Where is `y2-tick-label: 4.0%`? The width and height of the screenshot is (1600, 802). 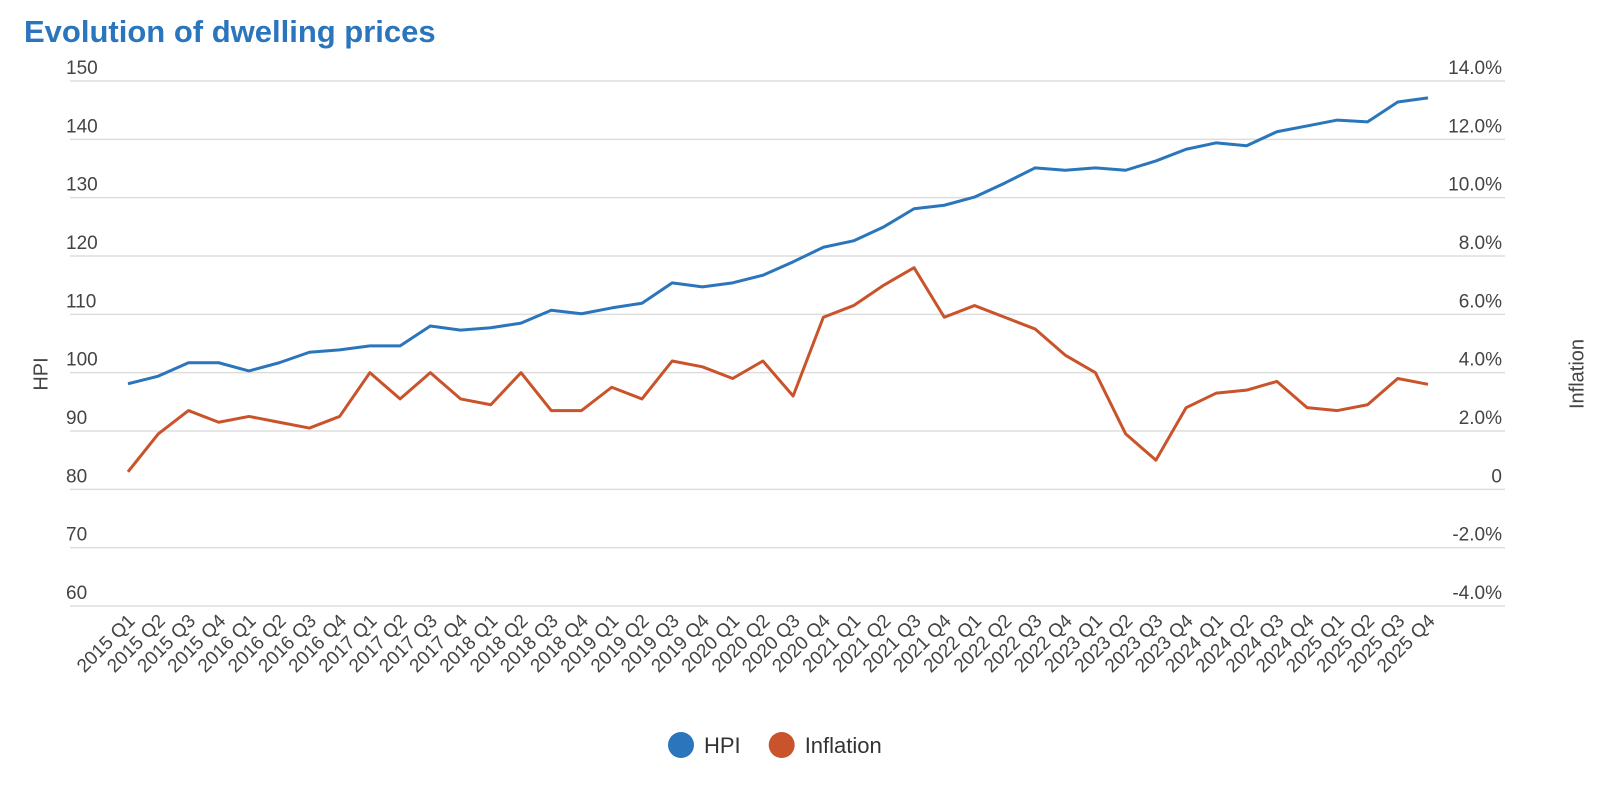 y2-tick-label: 4.0% is located at coordinates (1480, 360).